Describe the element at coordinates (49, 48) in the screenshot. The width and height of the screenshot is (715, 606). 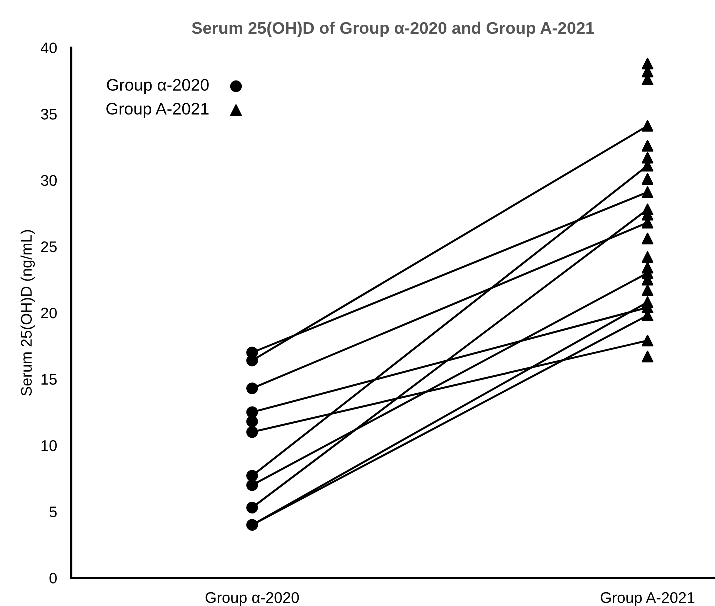
I see `y-tick-label: 40` at that location.